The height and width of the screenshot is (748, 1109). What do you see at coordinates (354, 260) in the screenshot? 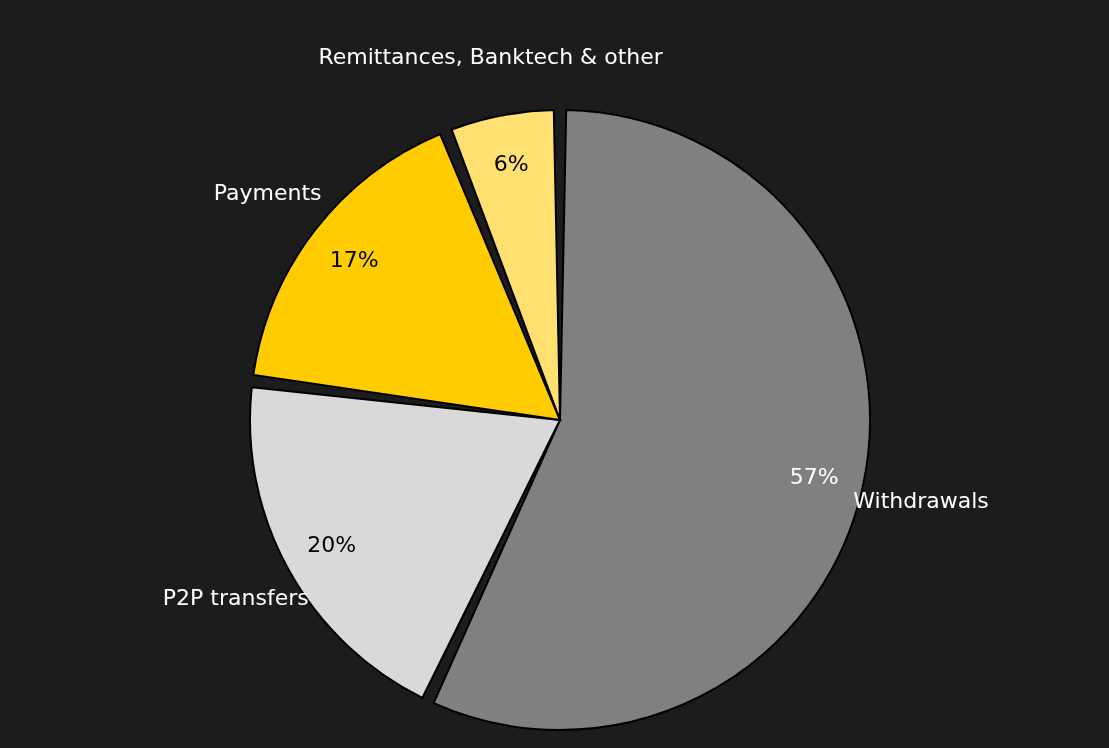
I see `data-label: 17%` at bounding box center [354, 260].